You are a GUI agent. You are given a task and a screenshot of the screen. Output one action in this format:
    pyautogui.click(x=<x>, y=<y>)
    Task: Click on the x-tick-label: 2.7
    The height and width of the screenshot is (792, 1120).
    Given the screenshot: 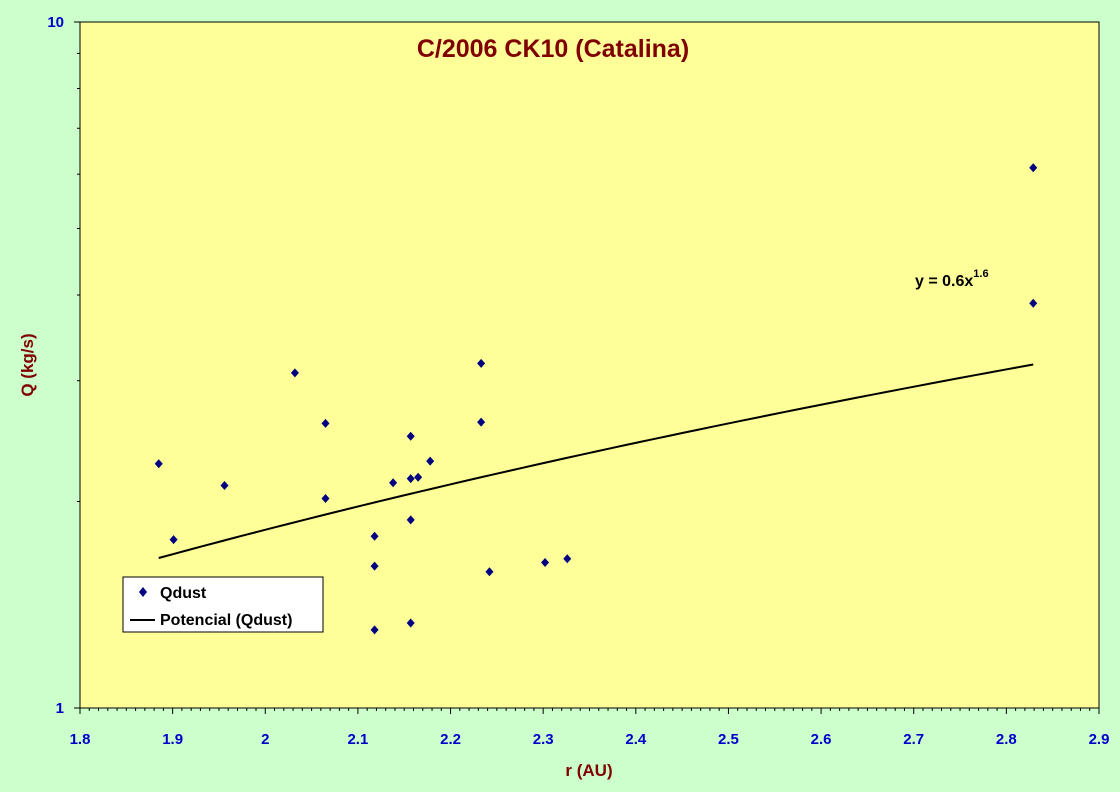 What is the action you would take?
    pyautogui.click(x=913, y=739)
    